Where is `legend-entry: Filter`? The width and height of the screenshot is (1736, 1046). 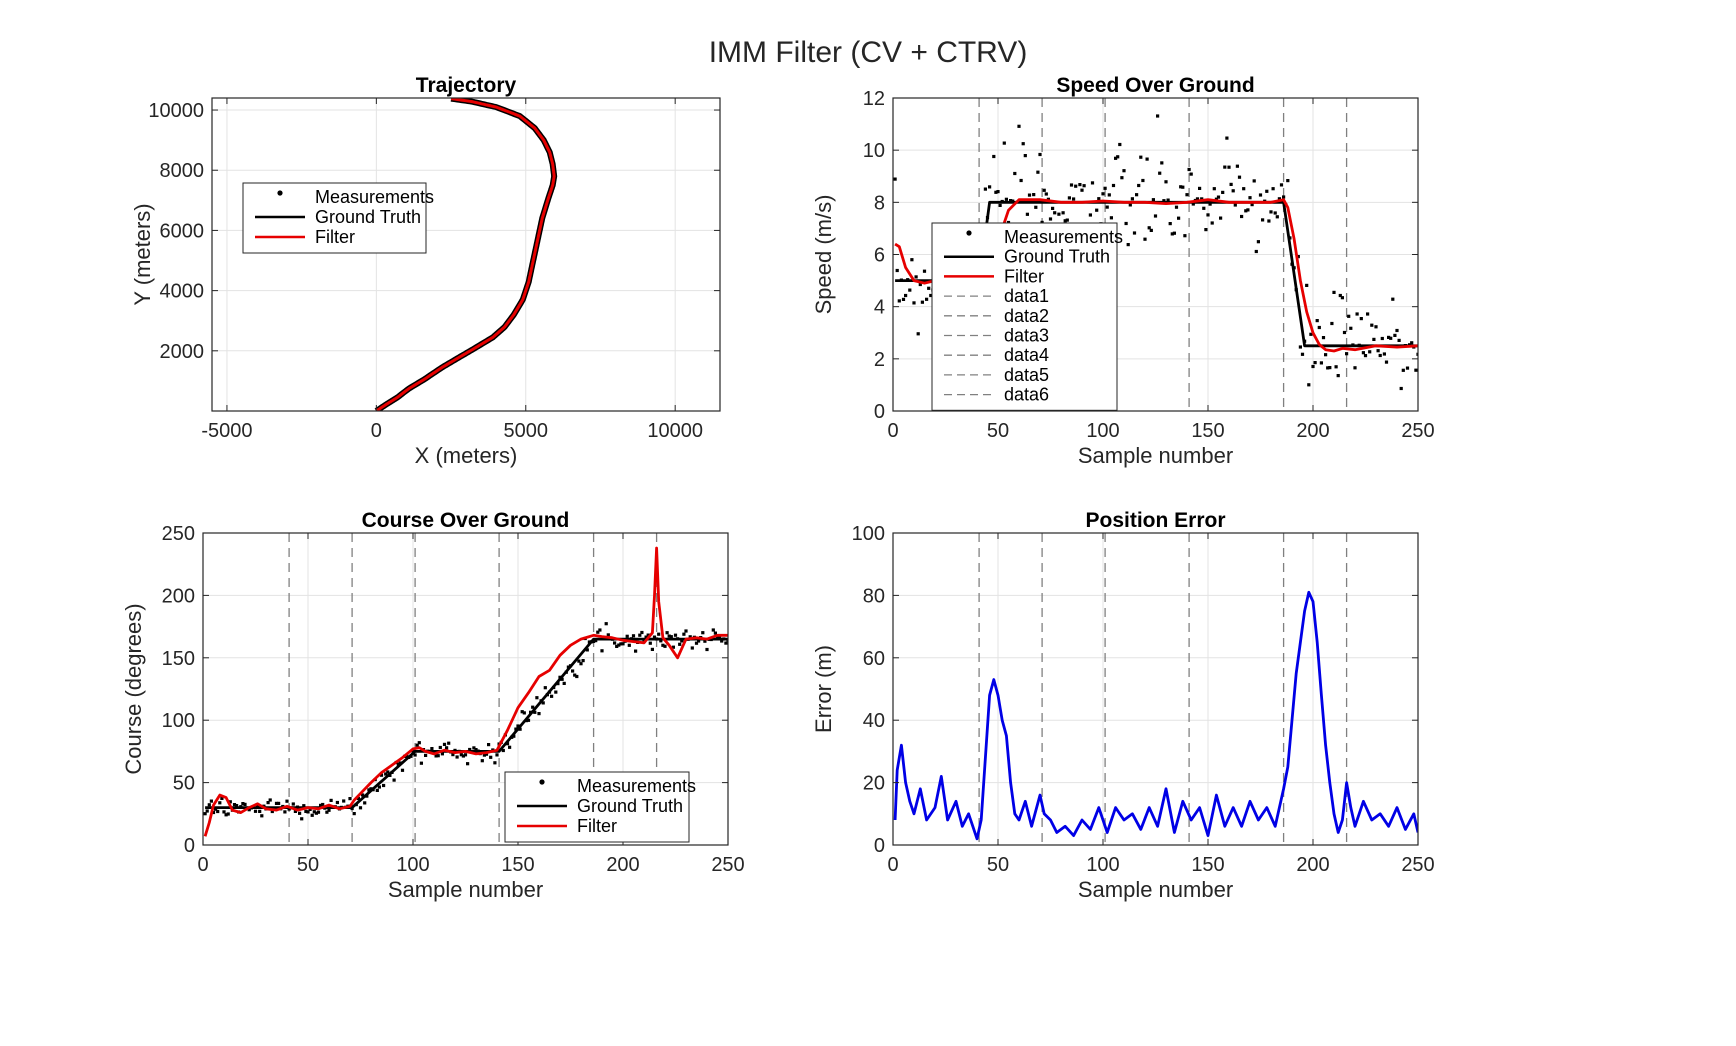 legend-entry: Filter is located at coordinates (335, 237).